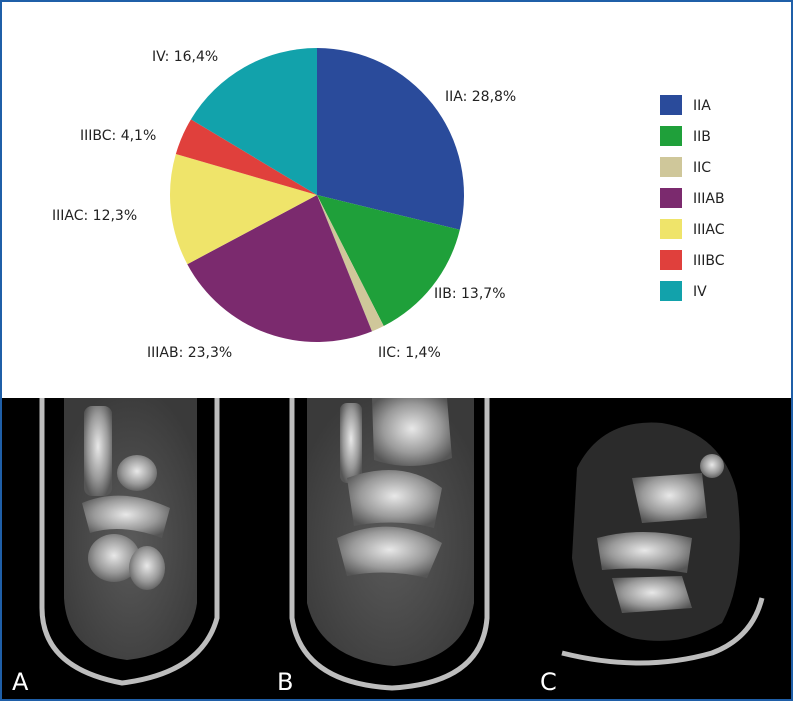 This screenshot has height=701, width=793. Describe the element at coordinates (671, 105) in the screenshot. I see `legend-swatch-iia` at that location.